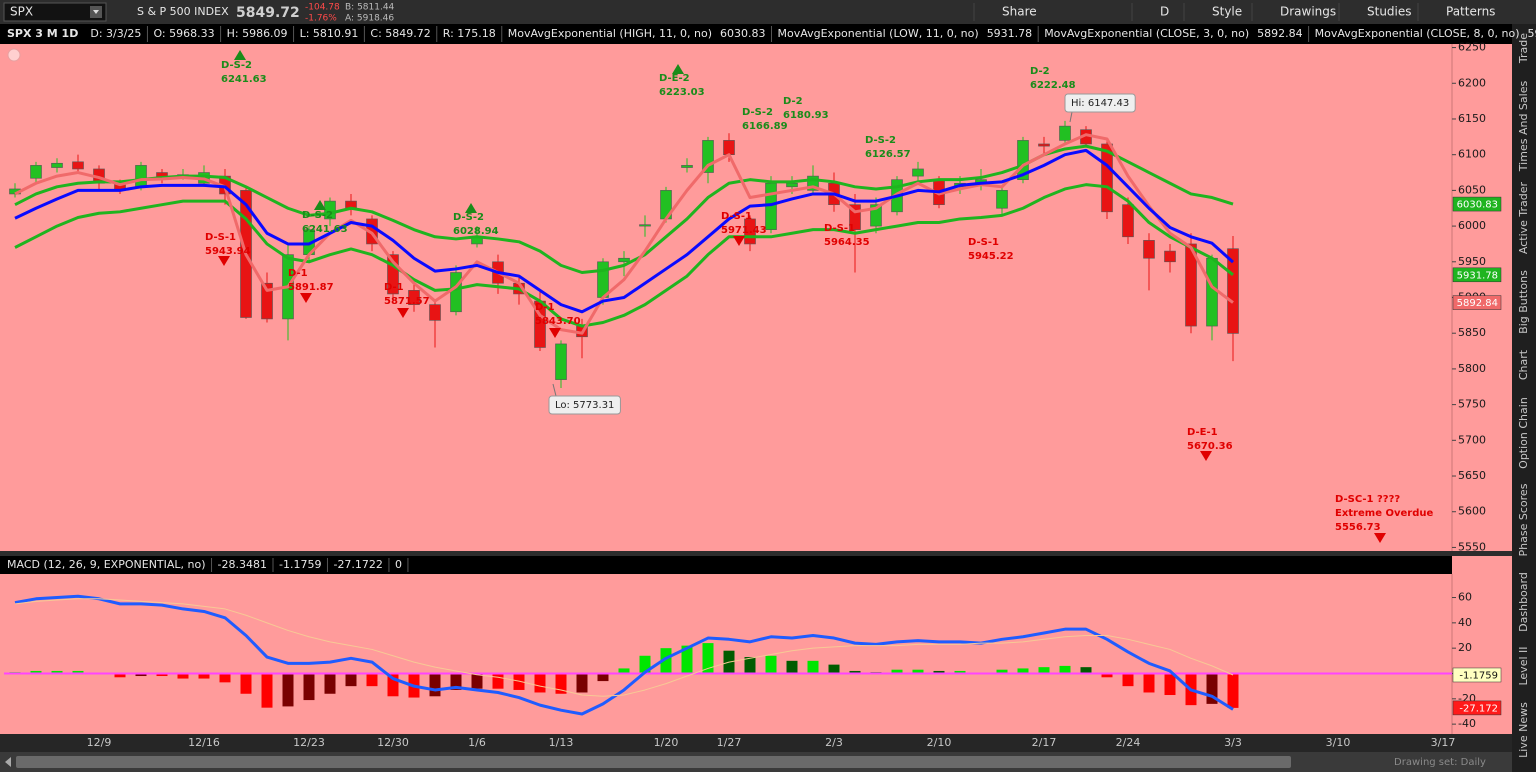 This screenshot has height=772, width=1536. Describe the element at coordinates (1472, 225) in the screenshot. I see `y-tick-label: 6000` at that location.